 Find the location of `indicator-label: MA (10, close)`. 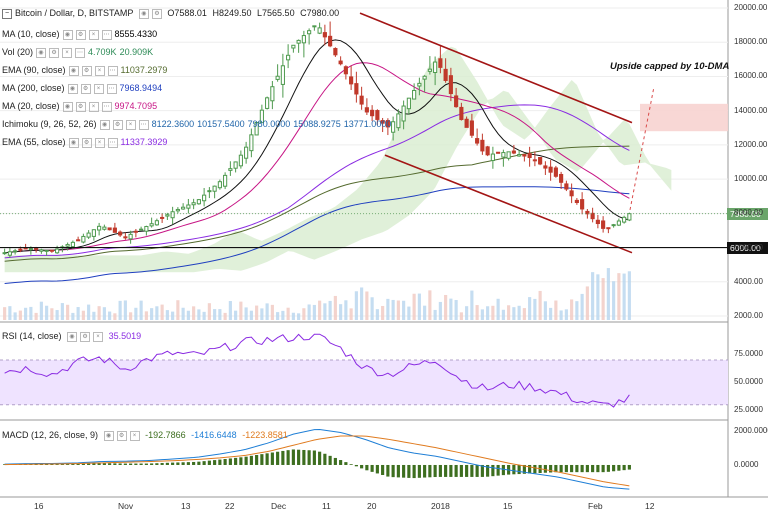

indicator-label: MA (10, close) is located at coordinates (31, 34).